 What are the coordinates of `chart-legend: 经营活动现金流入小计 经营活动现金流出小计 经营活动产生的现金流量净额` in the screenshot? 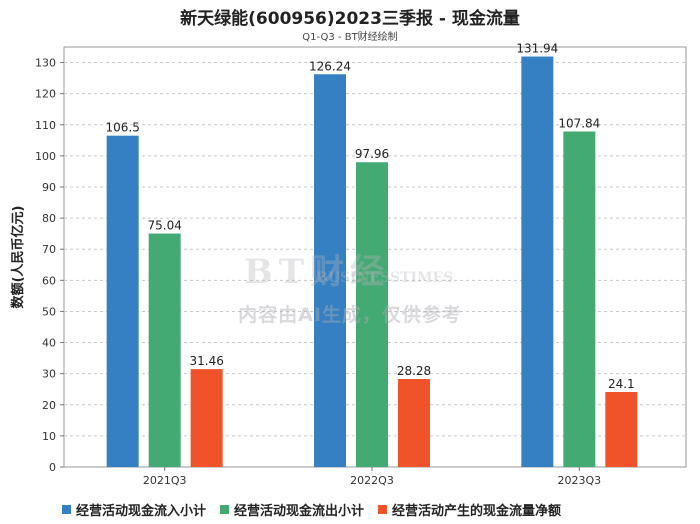 It's located at (311, 509).